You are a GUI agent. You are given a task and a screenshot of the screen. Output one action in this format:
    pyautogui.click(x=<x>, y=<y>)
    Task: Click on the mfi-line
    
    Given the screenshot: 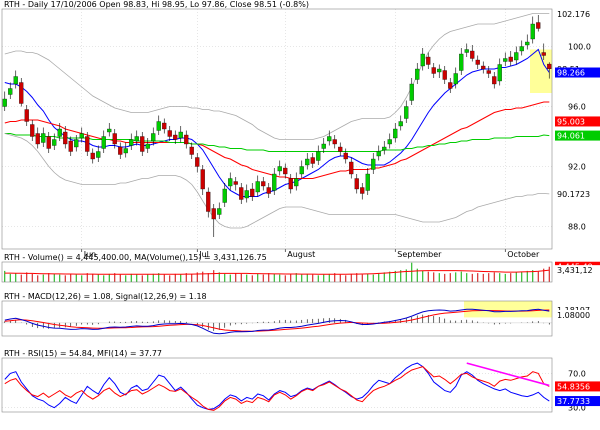 What is the action you would take?
    pyautogui.click(x=277, y=386)
    